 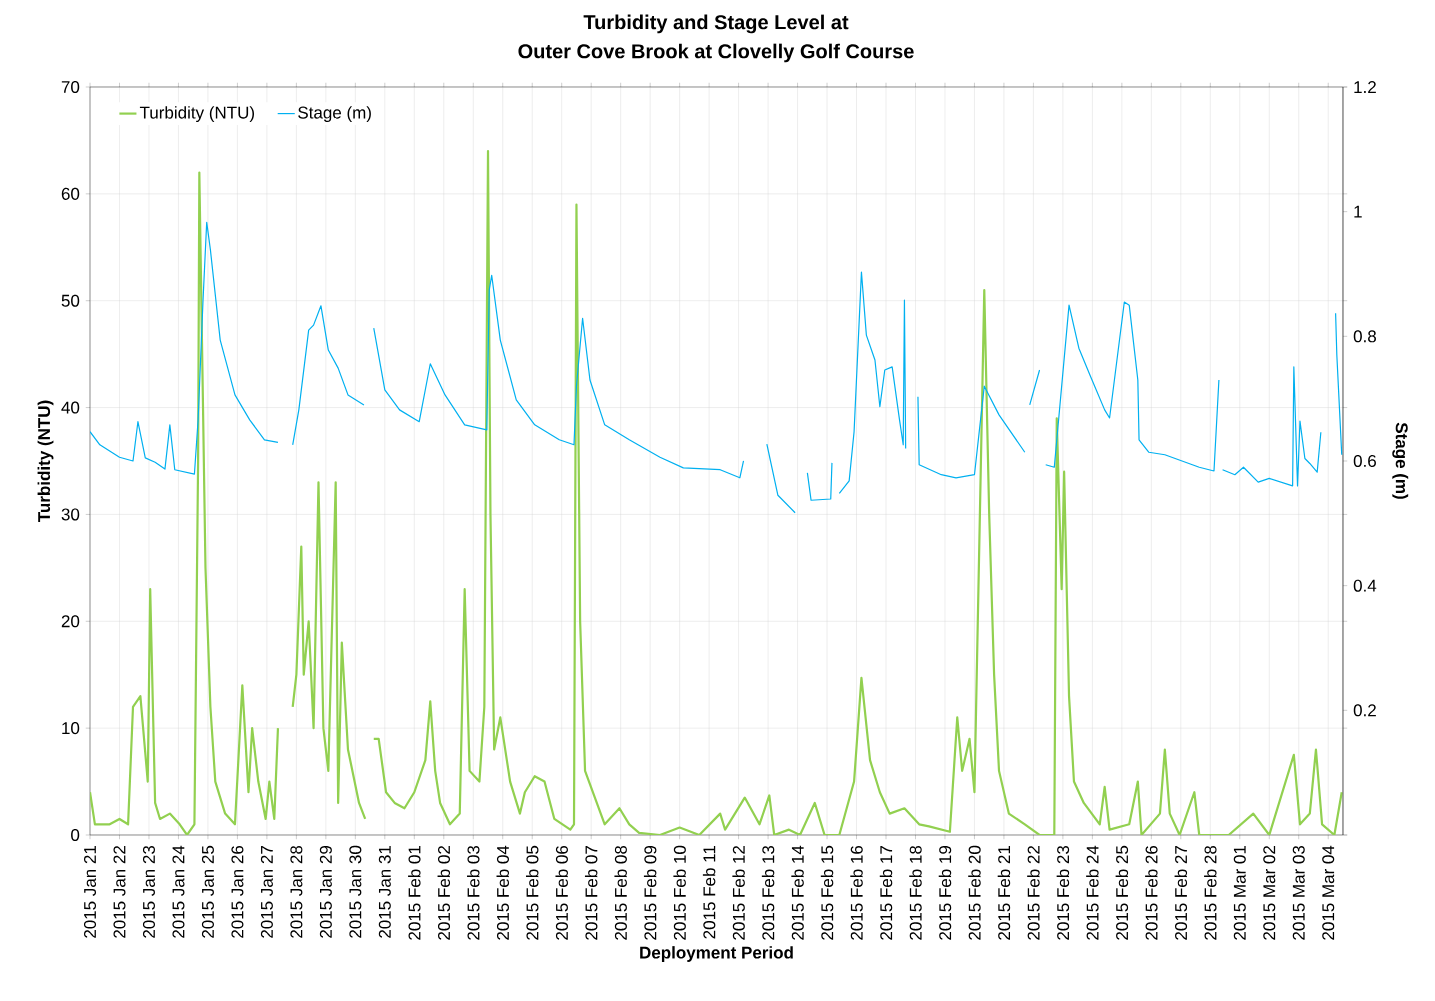 What do you see at coordinates (945, 892) in the screenshot?
I see `x-tick-label: 2015 Feb 19` at bounding box center [945, 892].